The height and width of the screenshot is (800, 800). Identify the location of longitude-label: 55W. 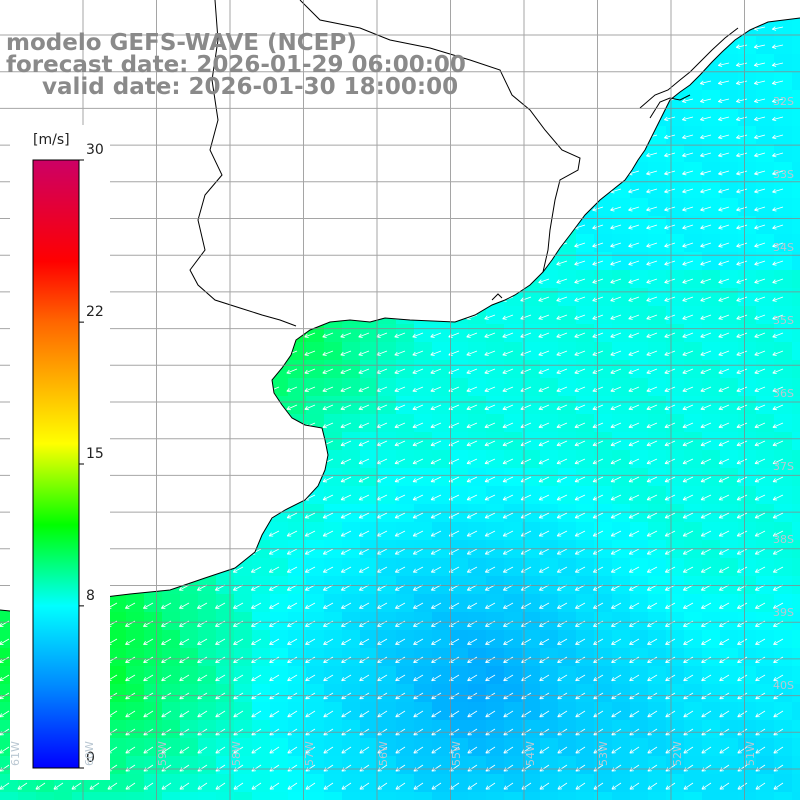
(456, 753).